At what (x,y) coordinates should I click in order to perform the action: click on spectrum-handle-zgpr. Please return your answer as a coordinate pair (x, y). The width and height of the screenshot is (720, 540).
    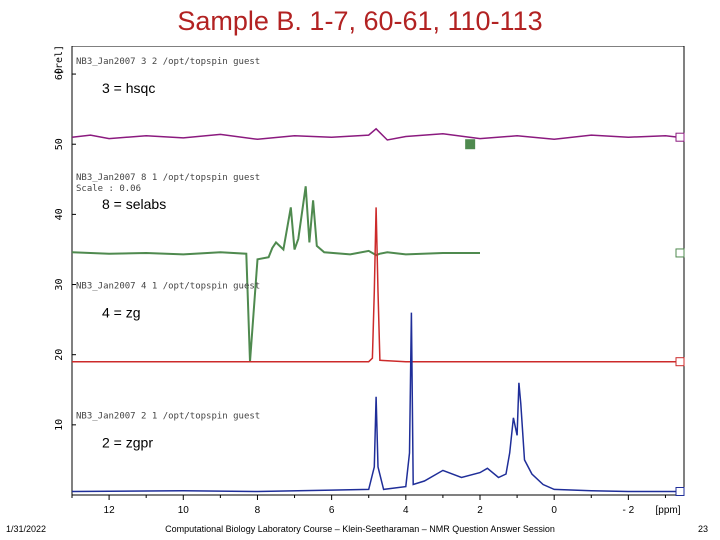
    Looking at the image, I should click on (680, 491).